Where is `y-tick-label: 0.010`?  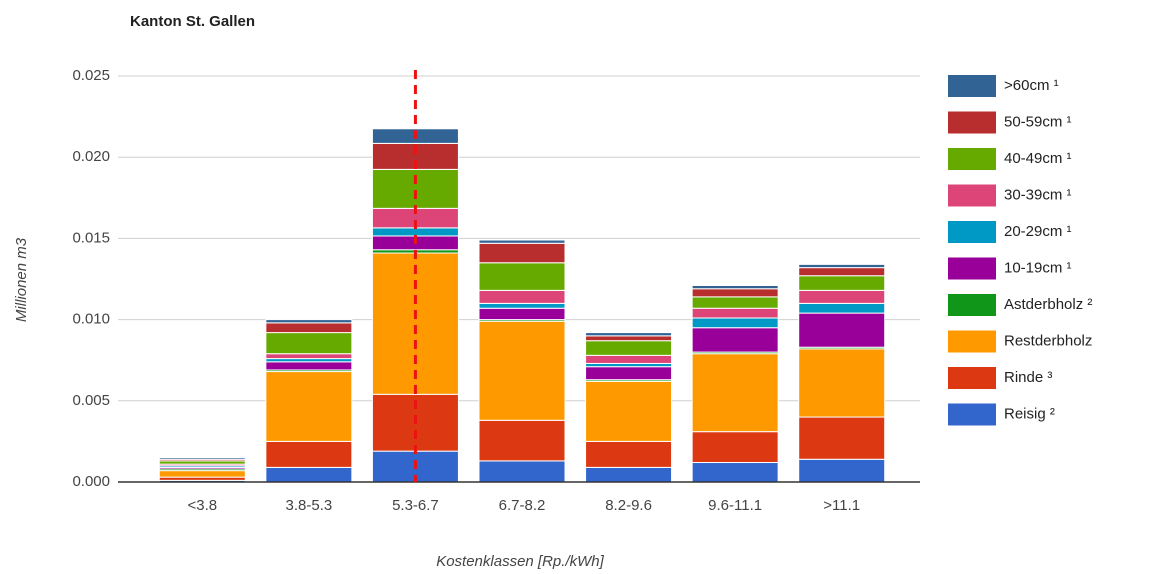
y-tick-label: 0.010 is located at coordinates (91, 319).